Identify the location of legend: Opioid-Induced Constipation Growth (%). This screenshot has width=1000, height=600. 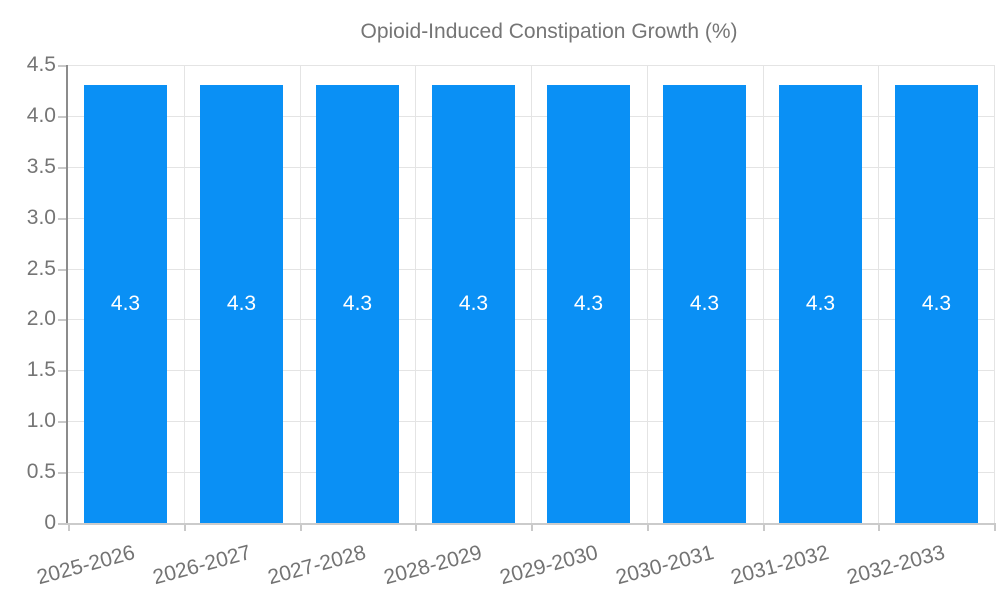
(500, 32).